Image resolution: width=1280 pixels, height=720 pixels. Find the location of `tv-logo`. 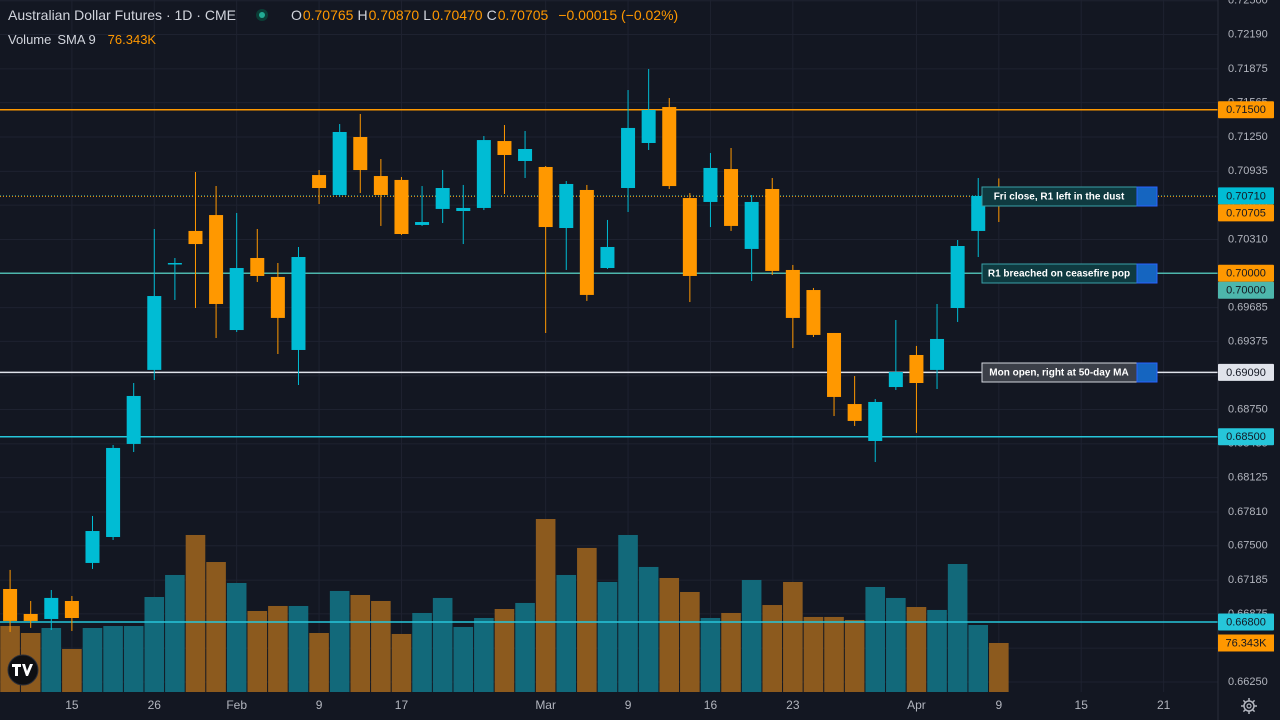

tv-logo is located at coordinates (23, 670).